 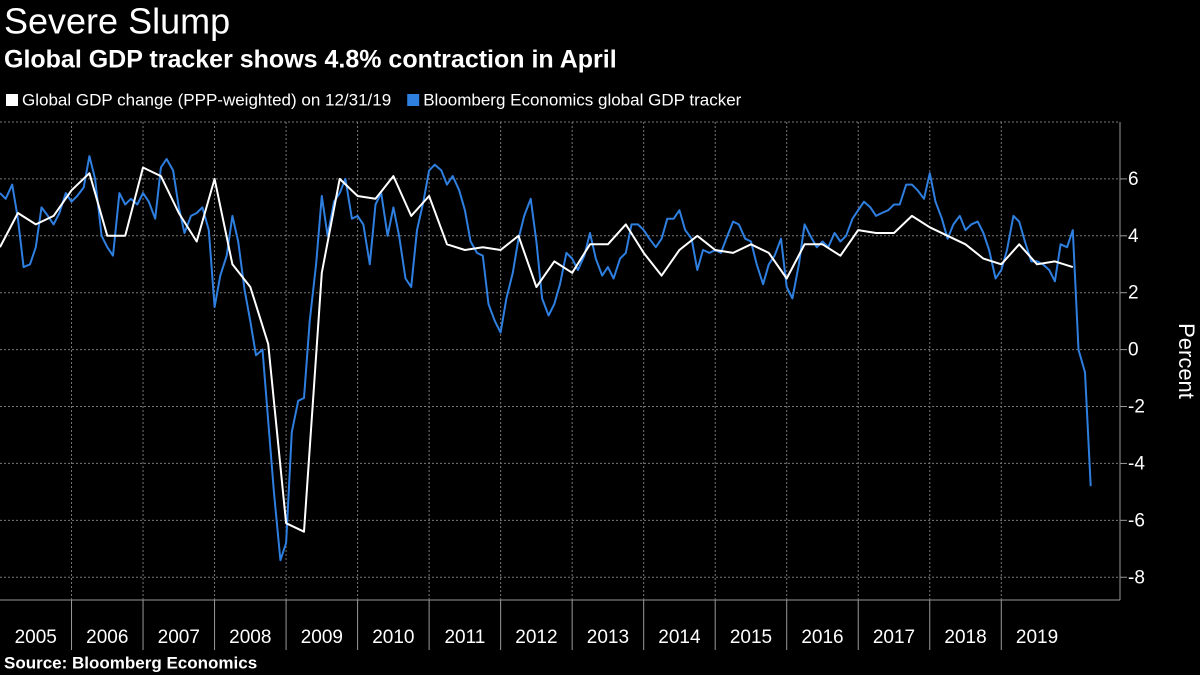 What do you see at coordinates (536, 637) in the screenshot?
I see `x-tick-label: 2012` at bounding box center [536, 637].